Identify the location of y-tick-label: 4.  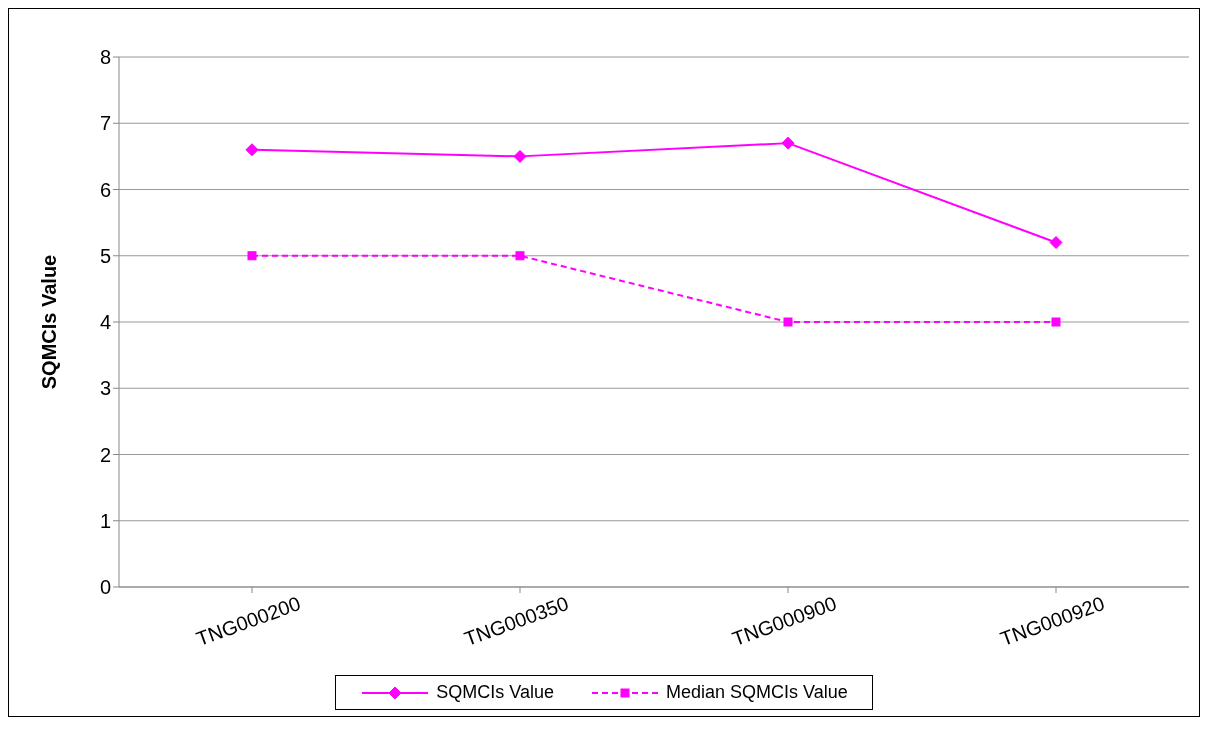
(105, 322).